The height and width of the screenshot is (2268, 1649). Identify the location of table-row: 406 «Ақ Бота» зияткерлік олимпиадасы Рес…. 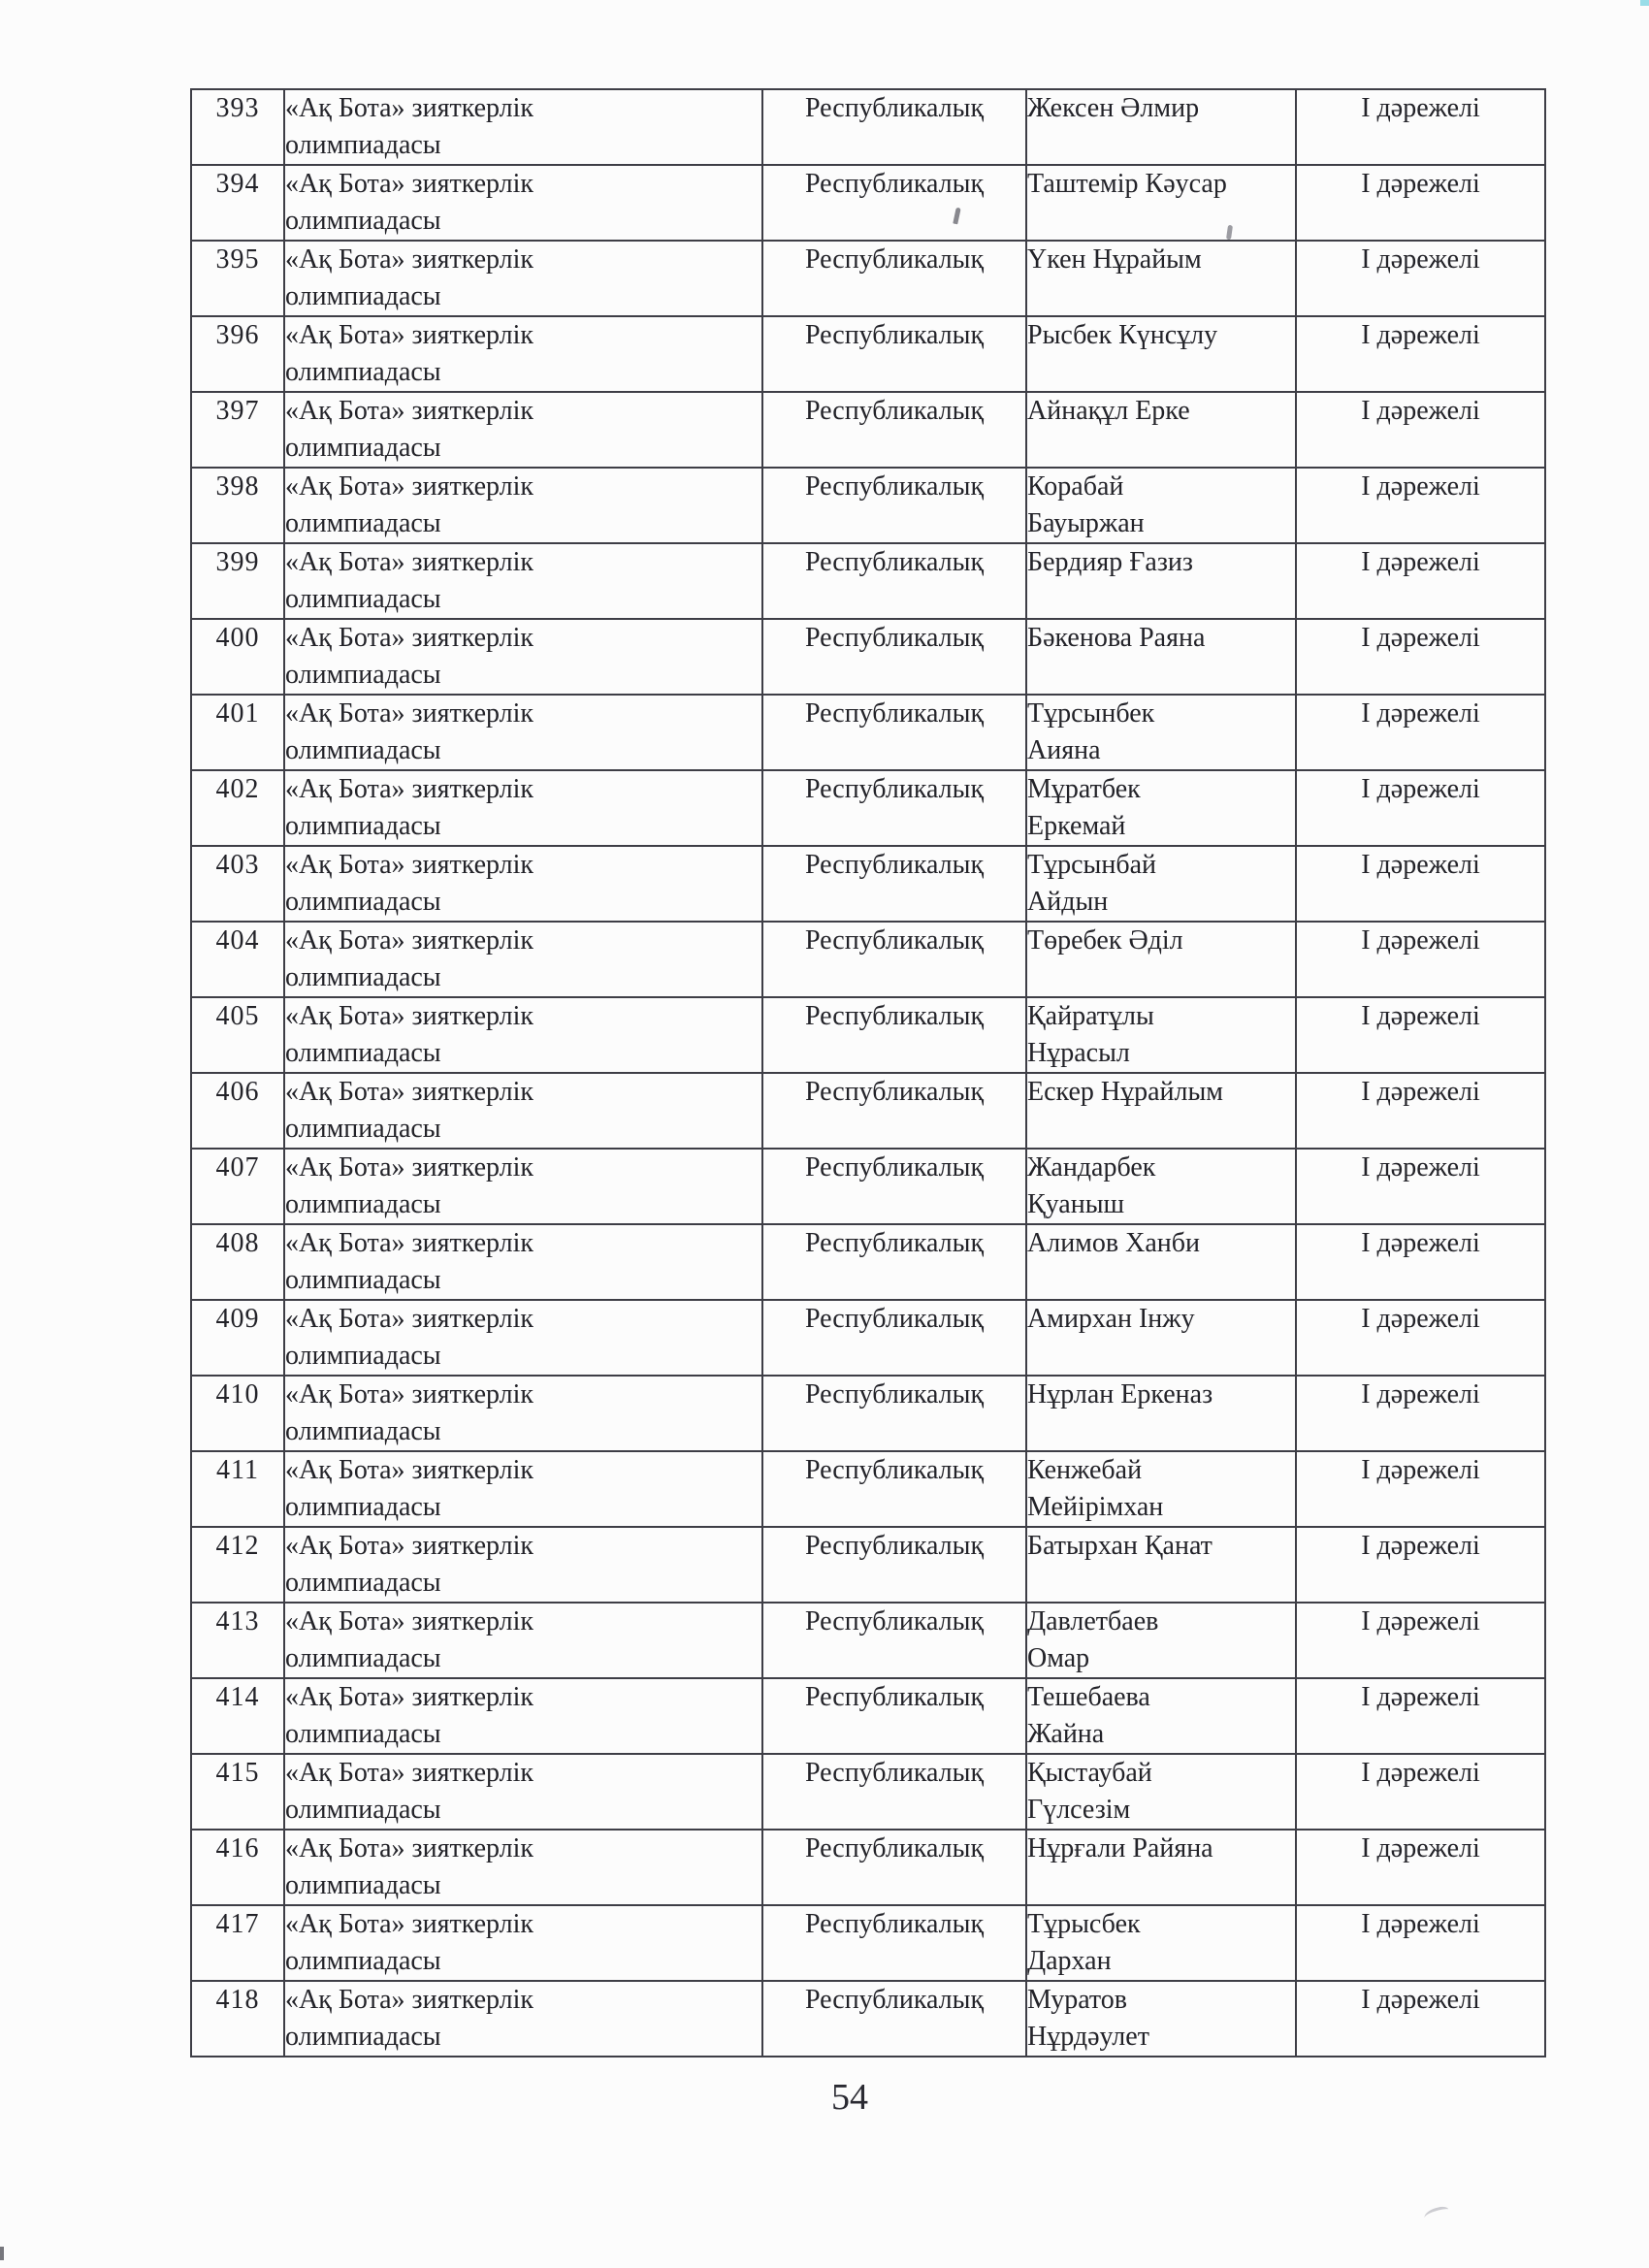
(868, 1111).